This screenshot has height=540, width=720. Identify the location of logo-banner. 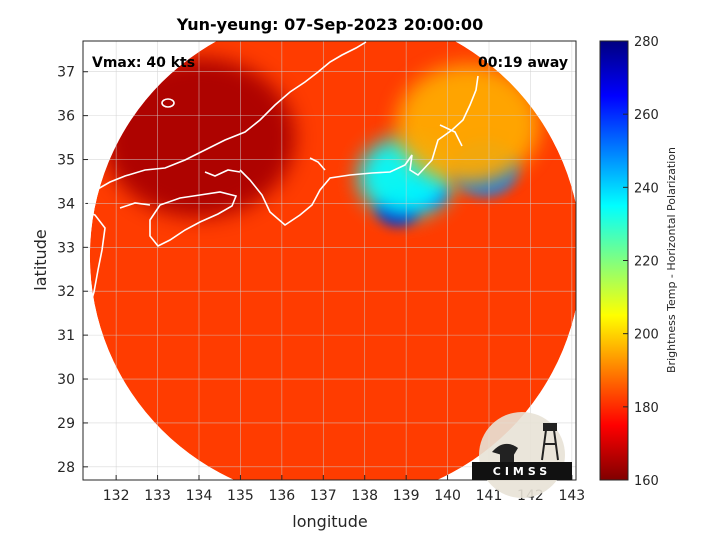
(522, 471).